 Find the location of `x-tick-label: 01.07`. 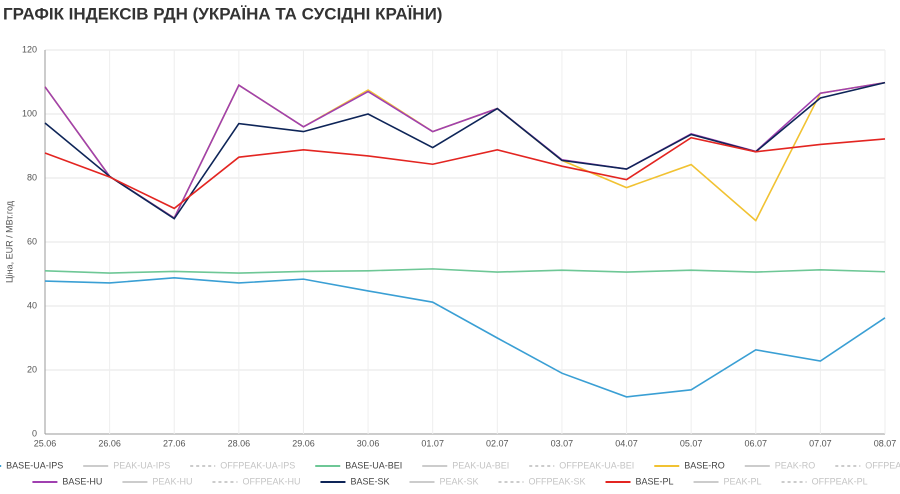

x-tick-label: 01.07 is located at coordinates (432, 443).